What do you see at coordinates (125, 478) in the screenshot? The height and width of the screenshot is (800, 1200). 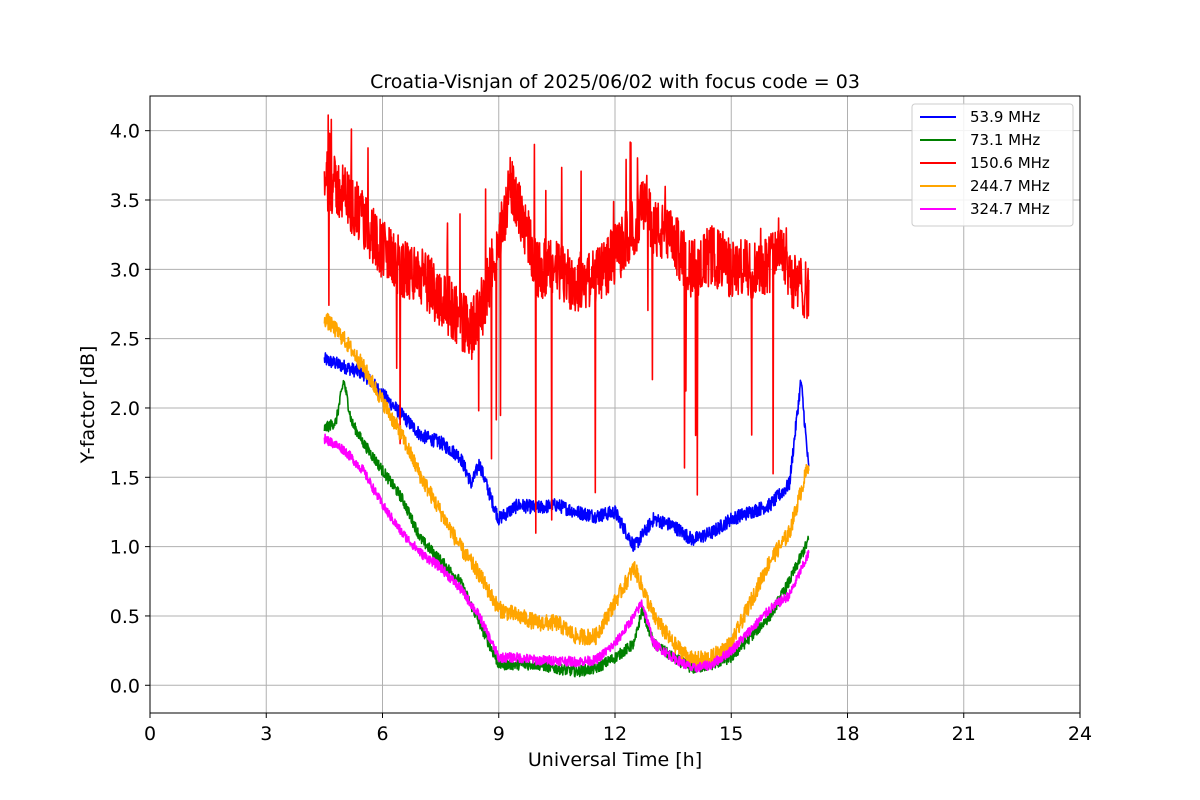 I see `y-tick-label: 1.5` at bounding box center [125, 478].